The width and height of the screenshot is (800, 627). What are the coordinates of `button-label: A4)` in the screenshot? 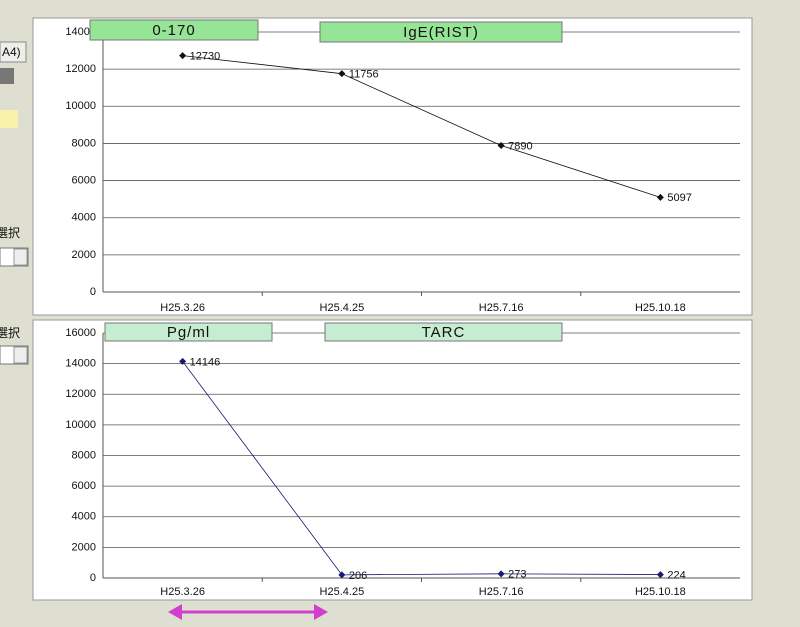 It's located at (11, 52).